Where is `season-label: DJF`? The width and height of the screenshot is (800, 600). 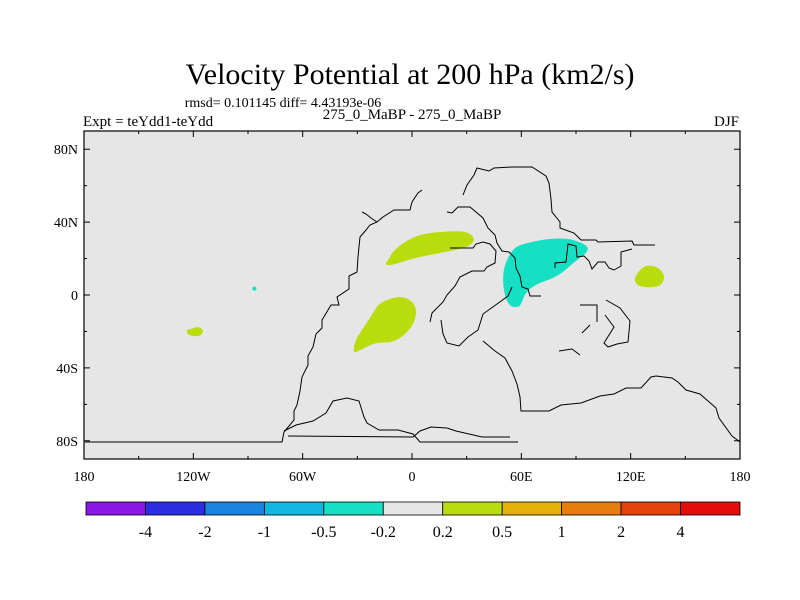 season-label: DJF is located at coordinates (726, 122).